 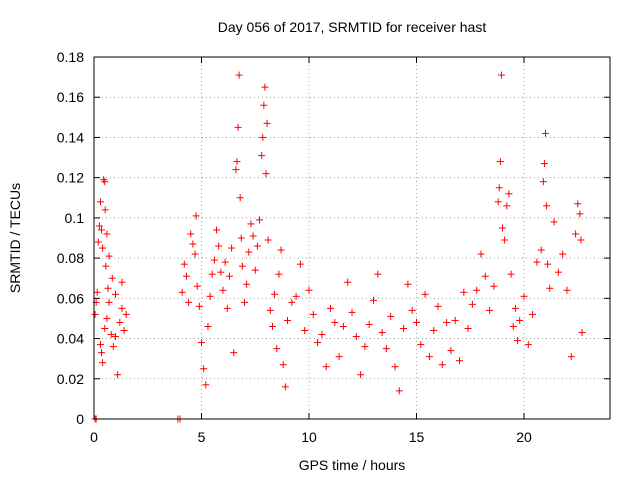 What do you see at coordinates (70, 57) in the screenshot?
I see `y-tick-label: 0.18` at bounding box center [70, 57].